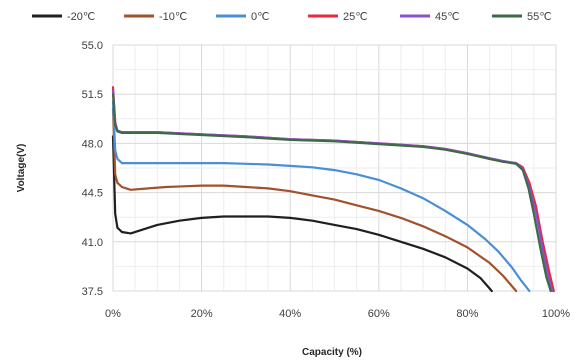 The width and height of the screenshot is (585, 363). I want to click on x-tick-label: 0%, so click(113, 314).